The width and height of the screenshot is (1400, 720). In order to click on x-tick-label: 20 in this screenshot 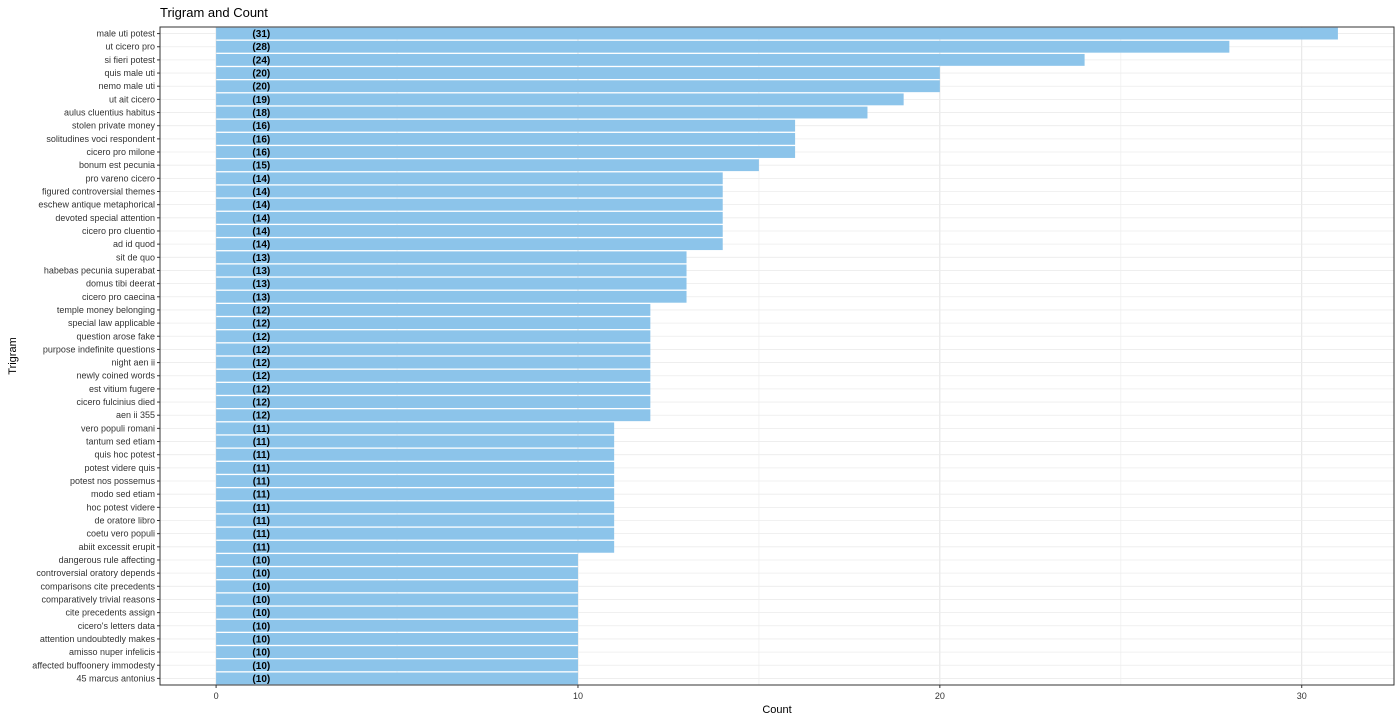, I will do `click(940, 696)`.